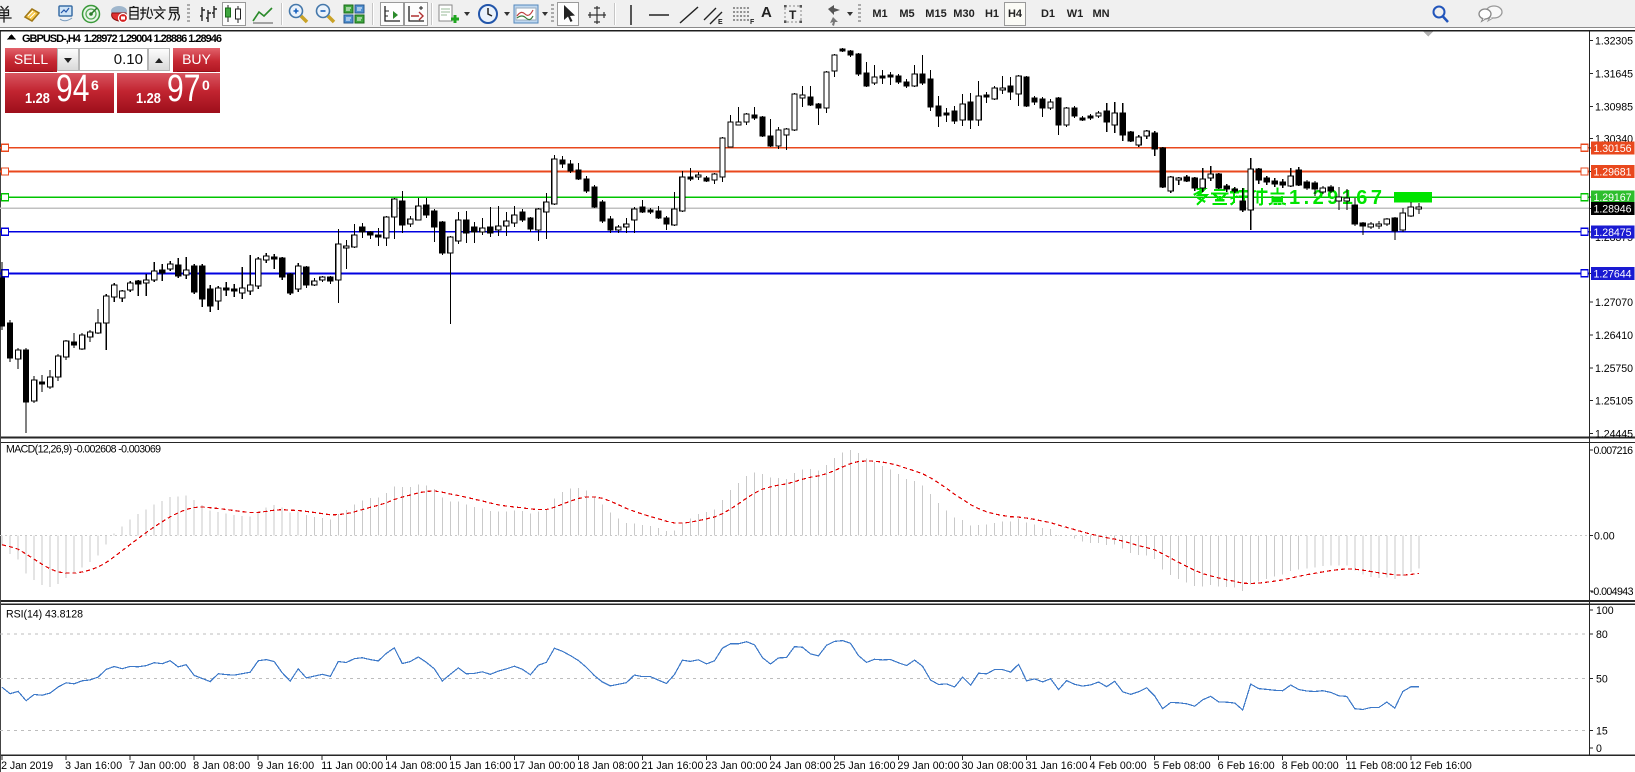  What do you see at coordinates (1614, 401) in the screenshot?
I see `svg-text: 1.25105` at bounding box center [1614, 401].